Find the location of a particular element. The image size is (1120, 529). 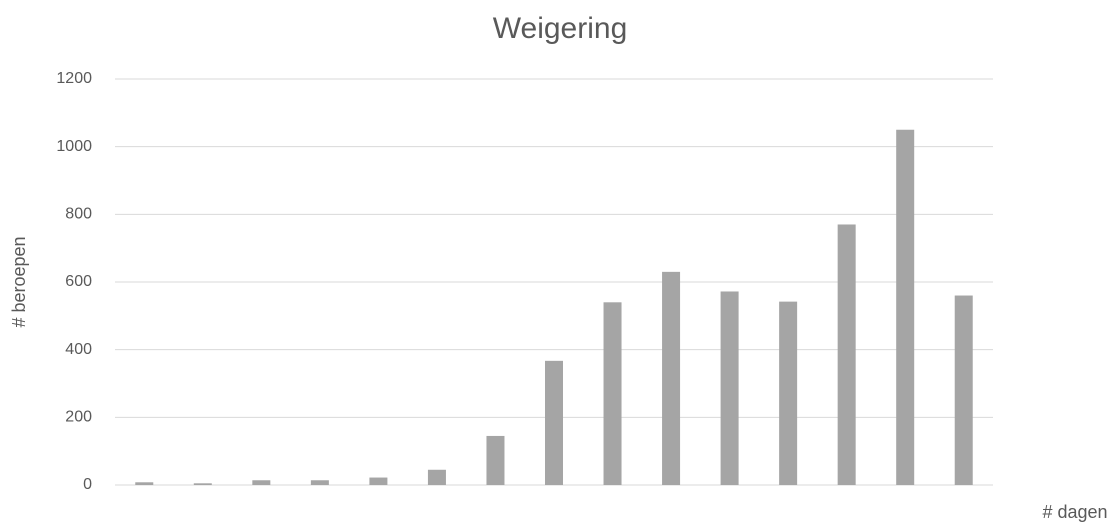

chart-title: Weigering is located at coordinates (560, 28).